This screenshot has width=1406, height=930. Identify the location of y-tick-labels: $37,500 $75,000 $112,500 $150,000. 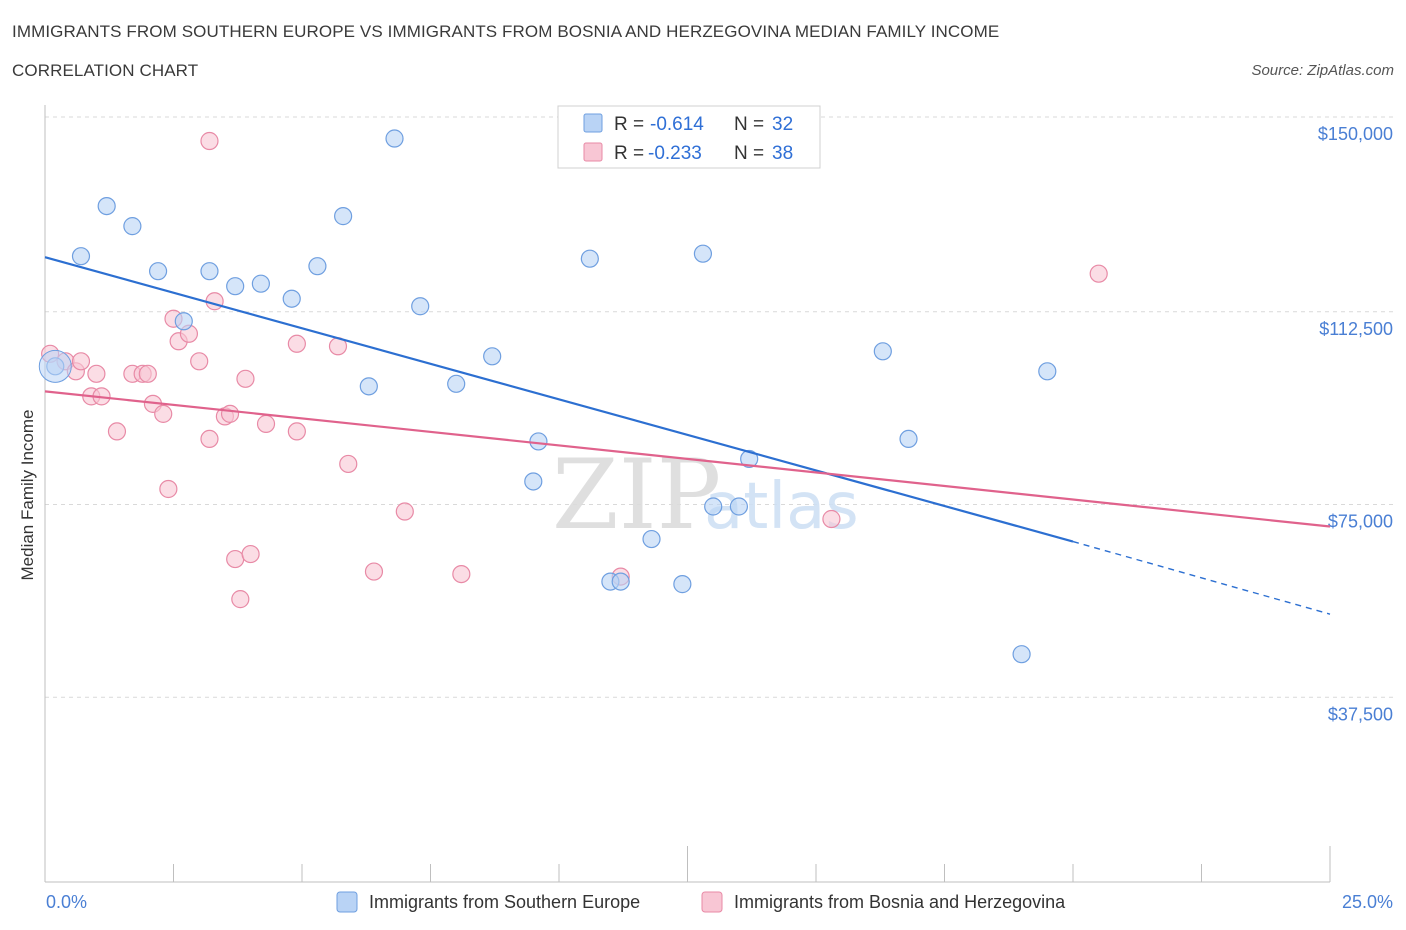
(1355, 424).